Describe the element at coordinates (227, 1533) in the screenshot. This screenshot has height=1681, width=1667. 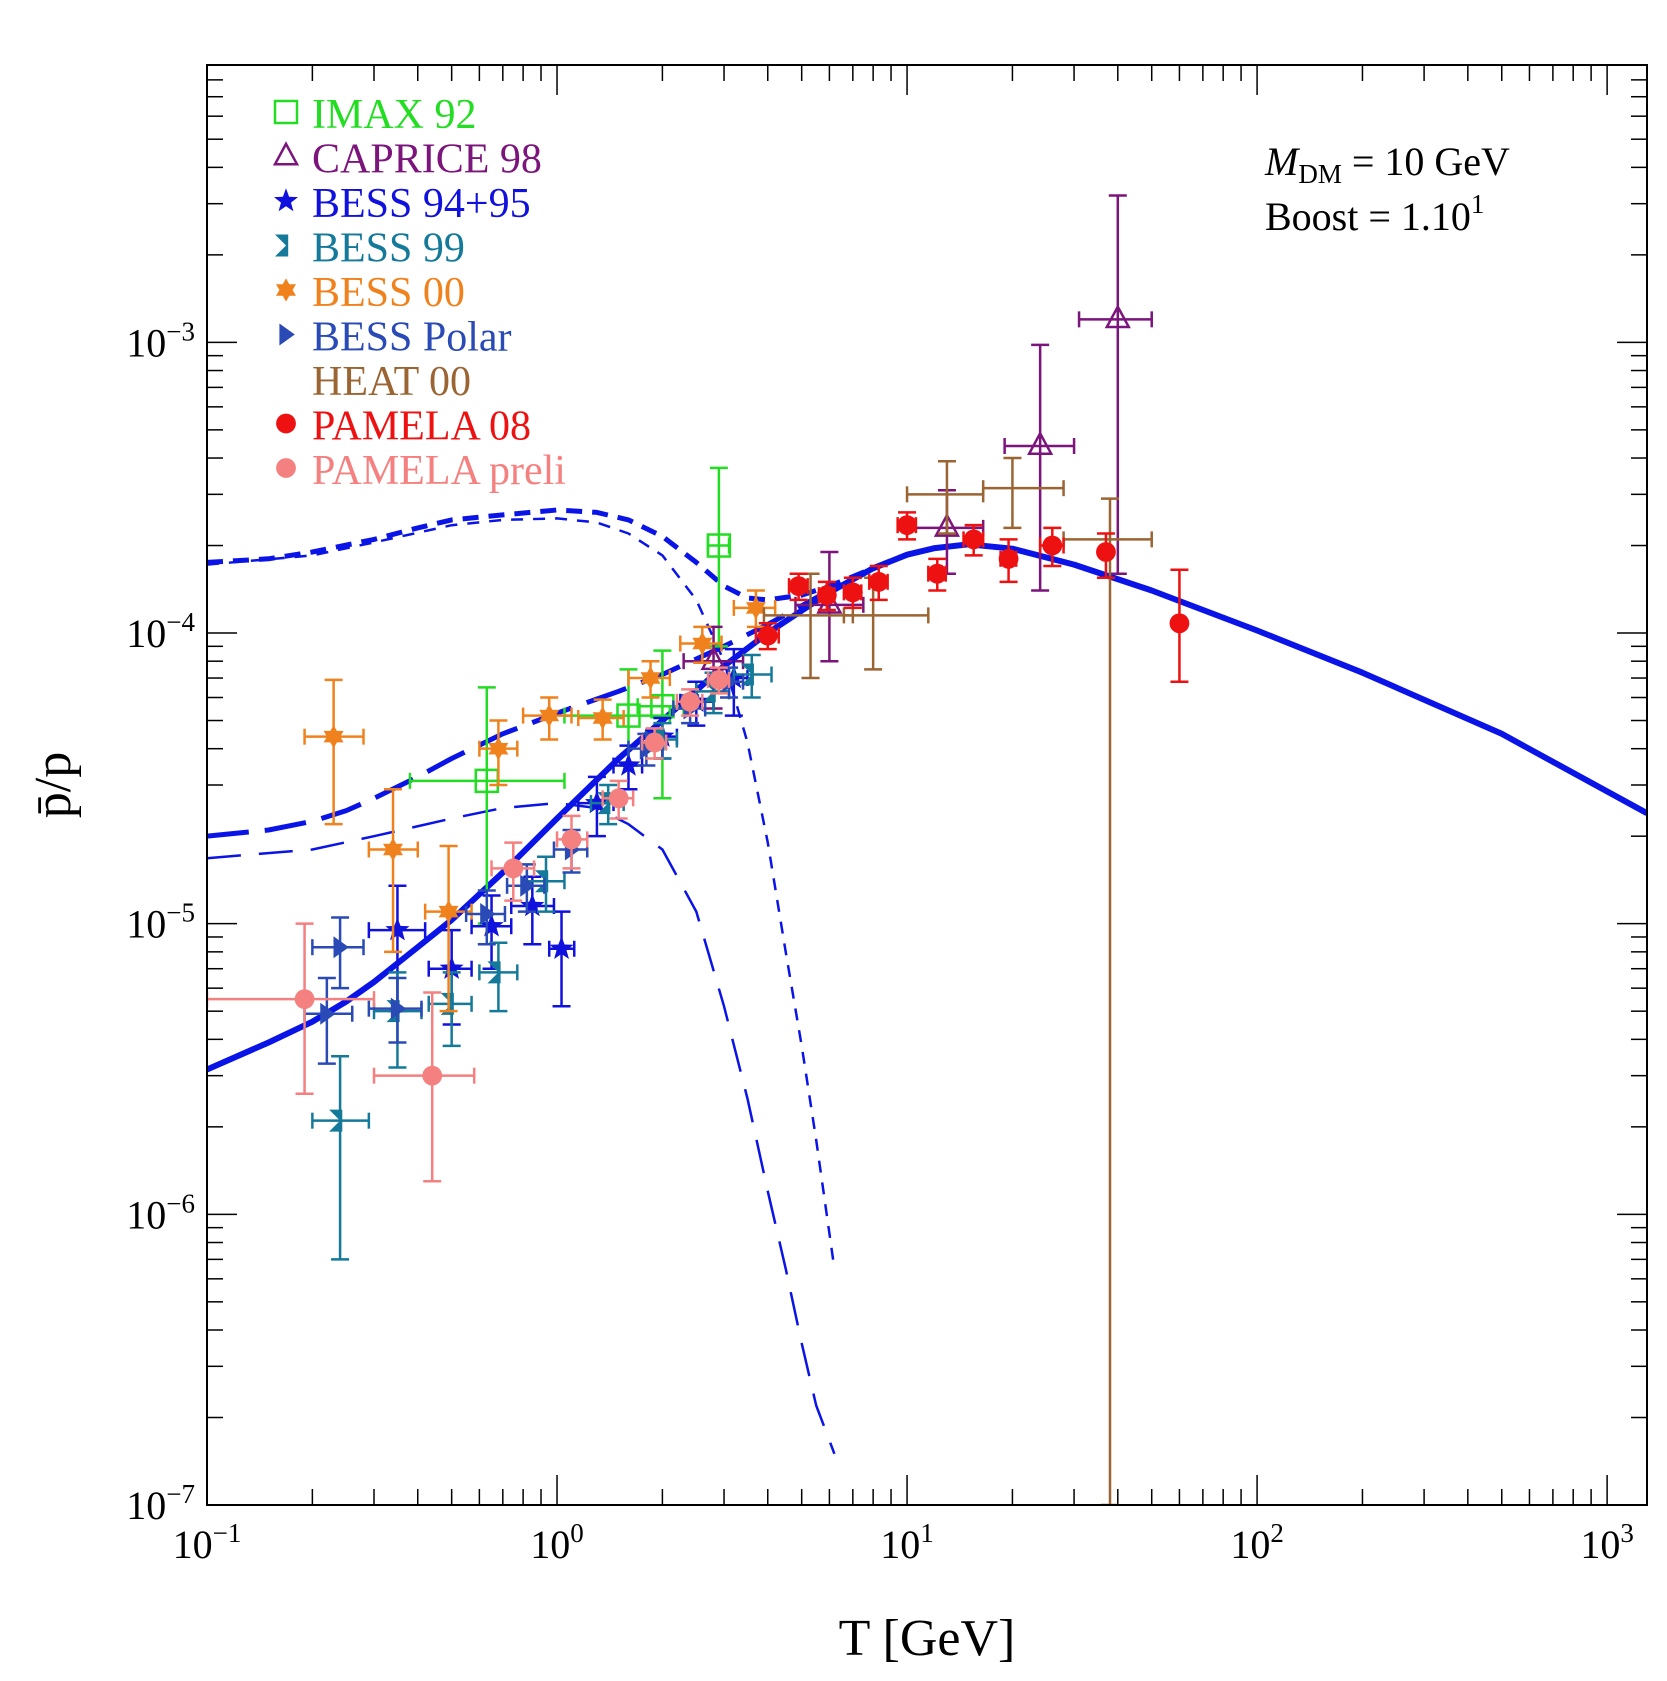
I see `x-tick-label-exp: −1` at that location.